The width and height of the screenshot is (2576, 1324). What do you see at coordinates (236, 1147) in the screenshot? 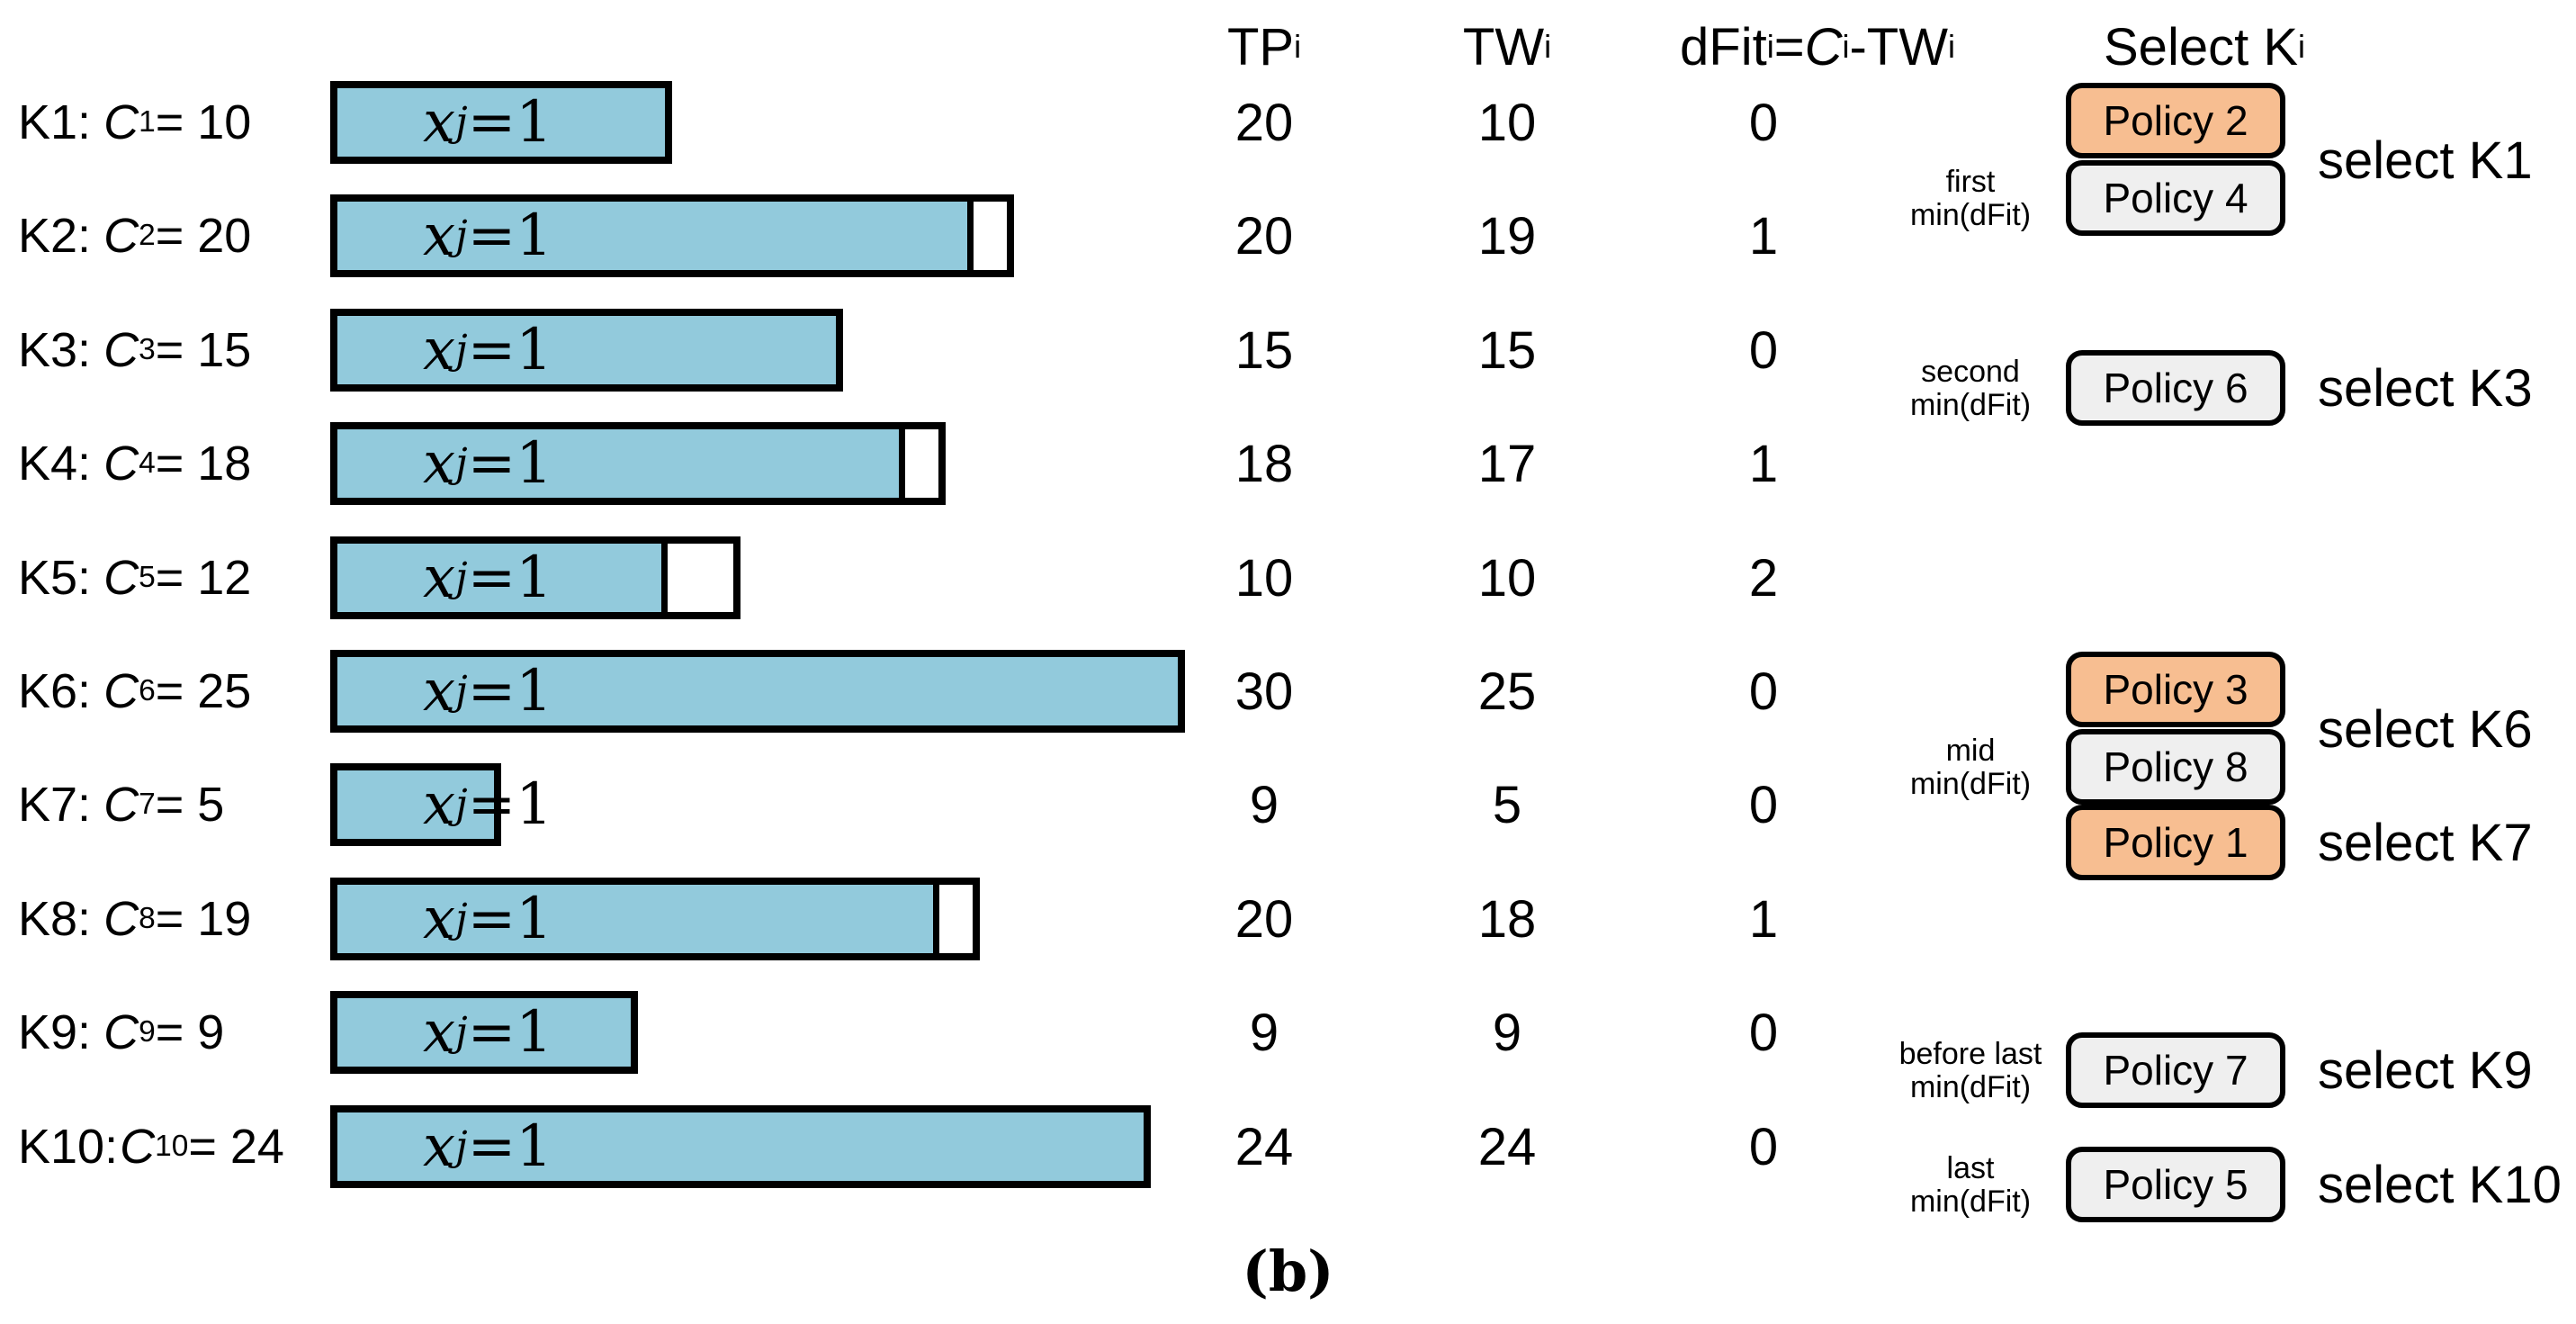
I see `capacity-value: = 24` at bounding box center [236, 1147].